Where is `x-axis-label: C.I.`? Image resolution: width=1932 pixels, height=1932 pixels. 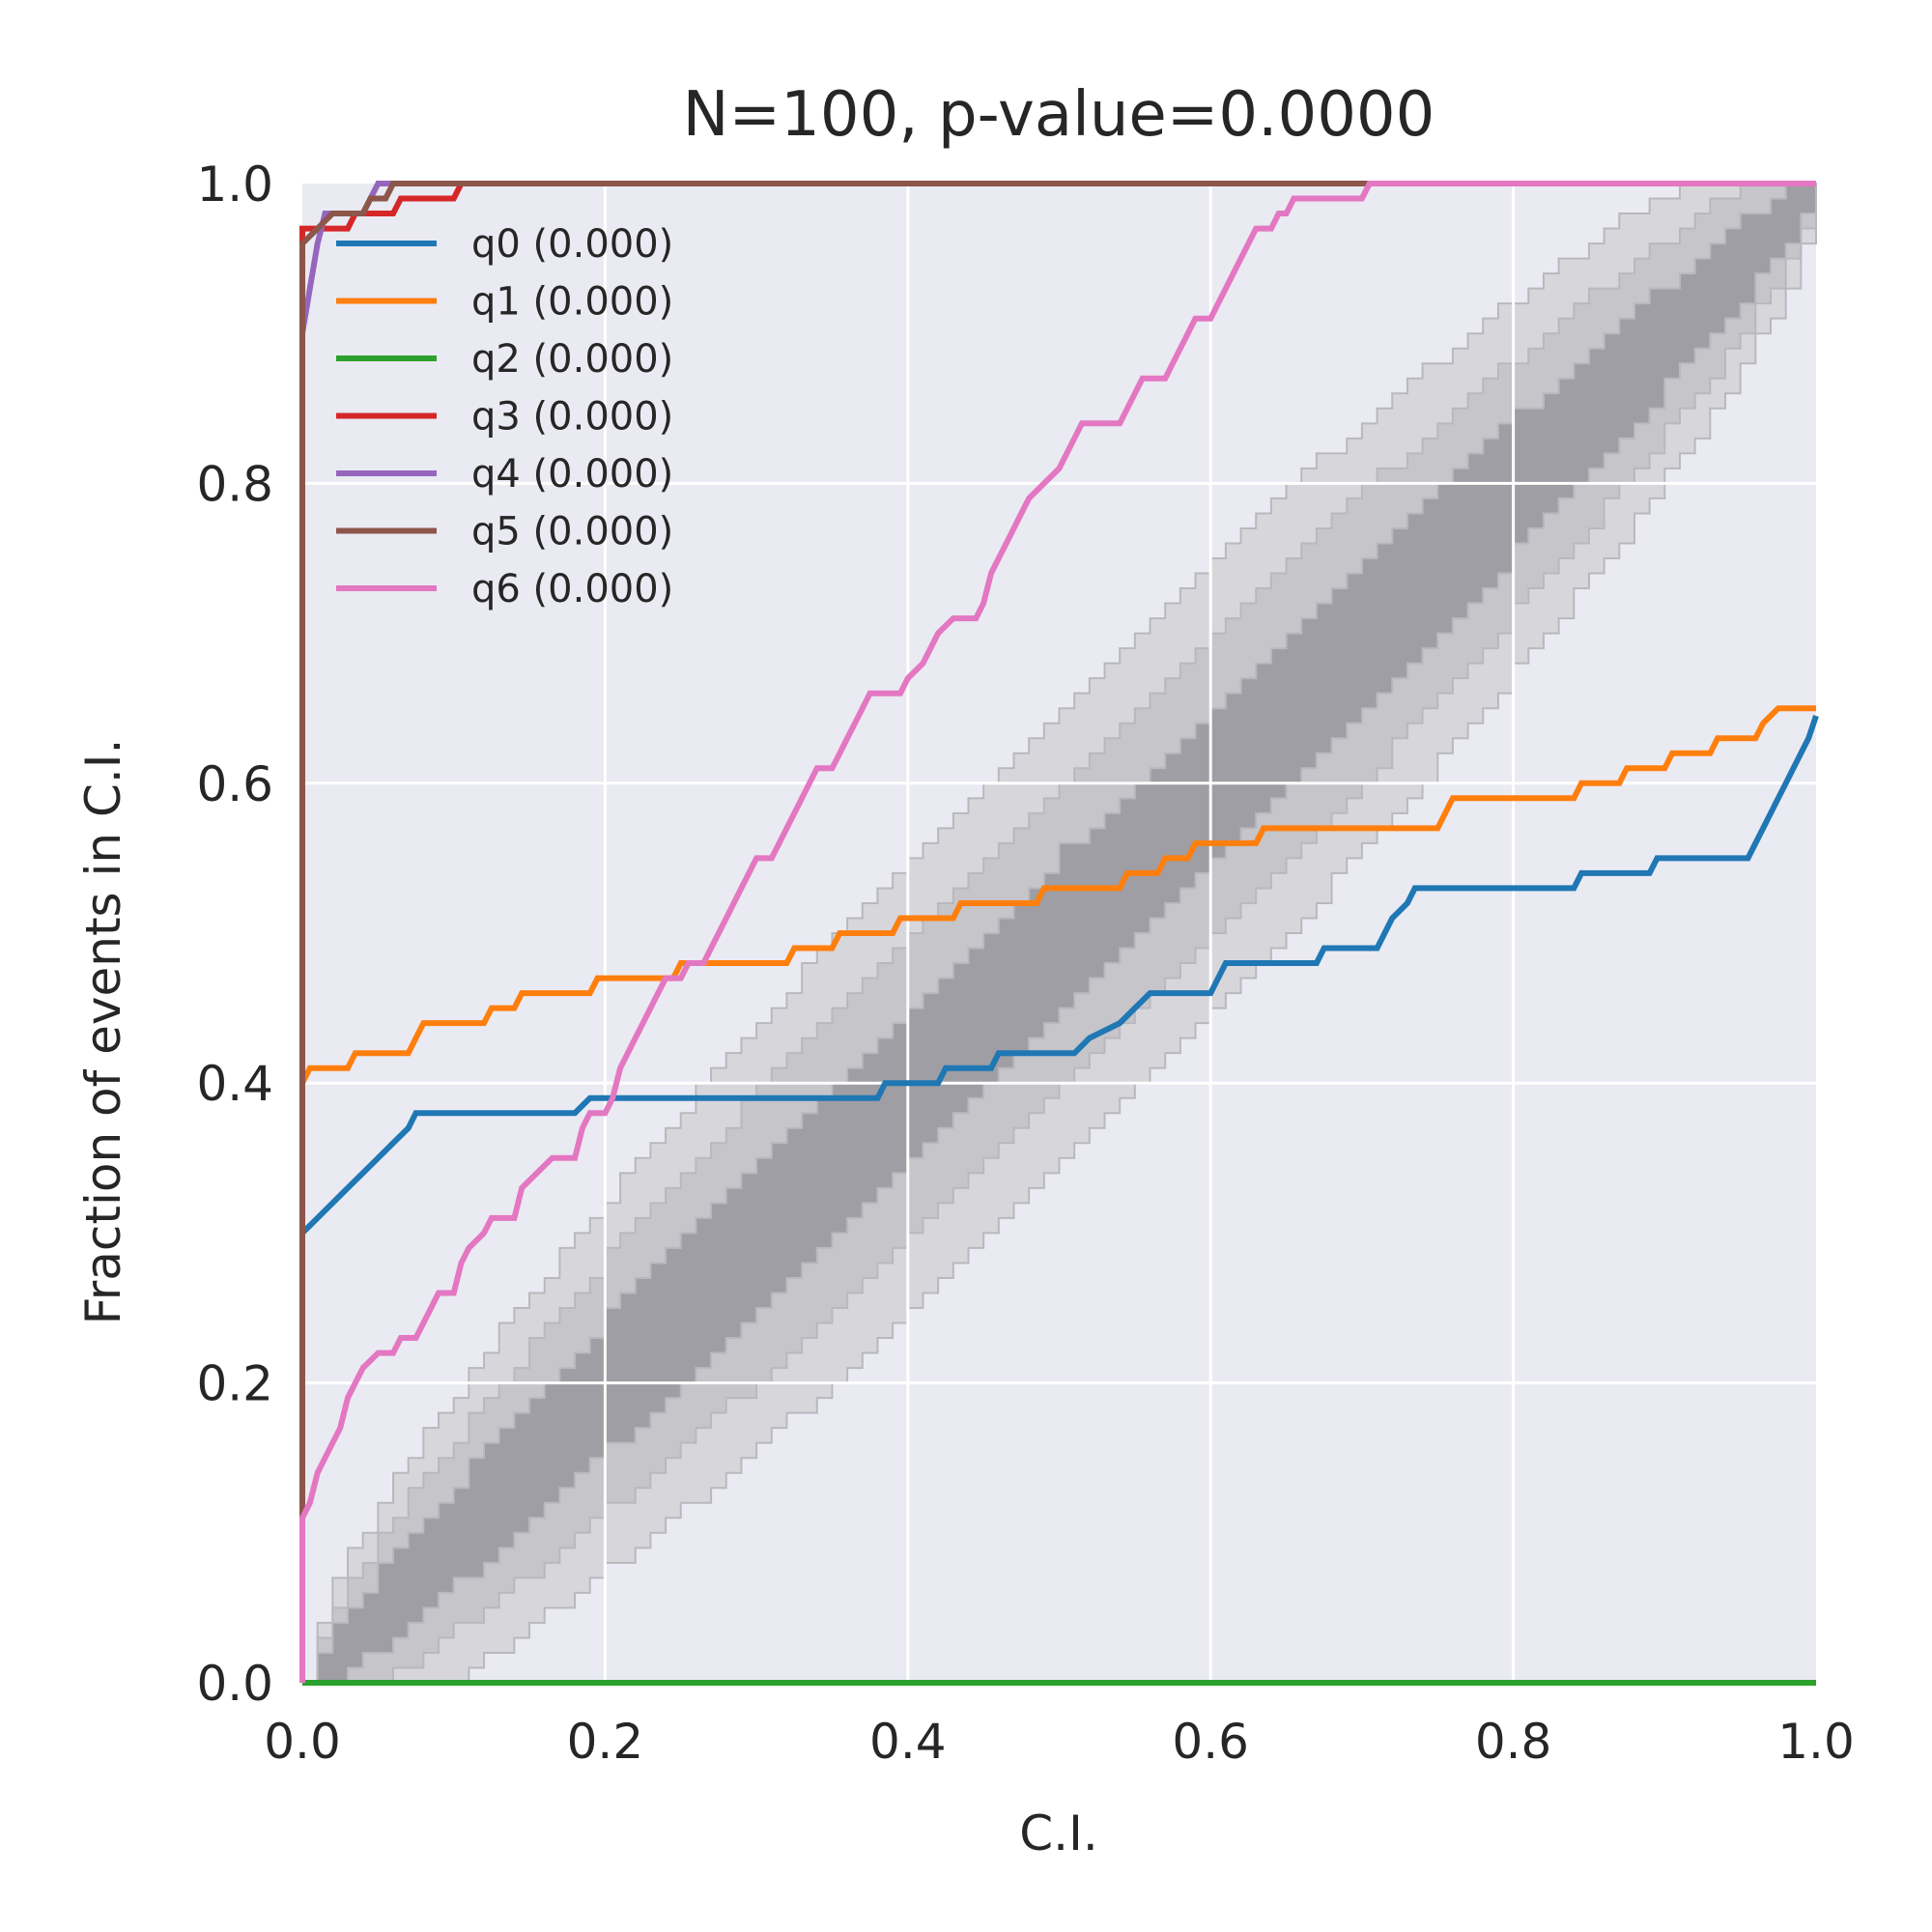 x-axis-label: C.I. is located at coordinates (1058, 1833).